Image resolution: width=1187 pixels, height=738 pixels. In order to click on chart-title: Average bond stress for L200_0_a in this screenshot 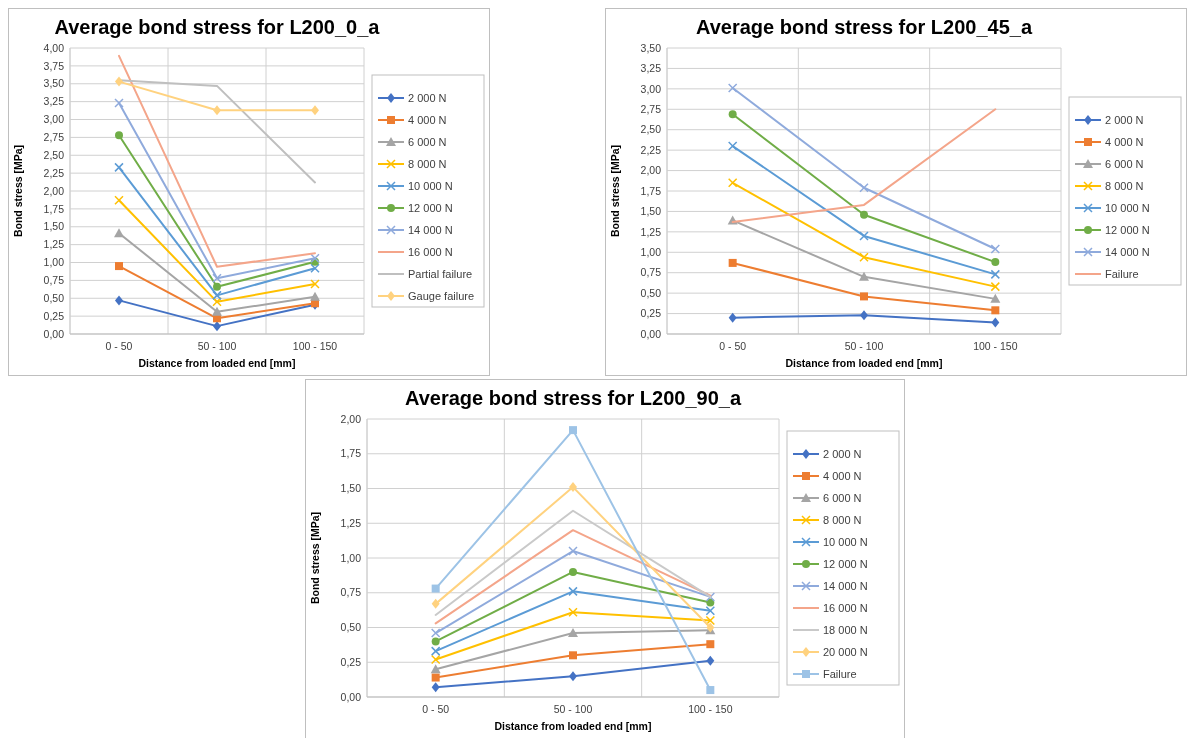, I will do `click(217, 27)`.